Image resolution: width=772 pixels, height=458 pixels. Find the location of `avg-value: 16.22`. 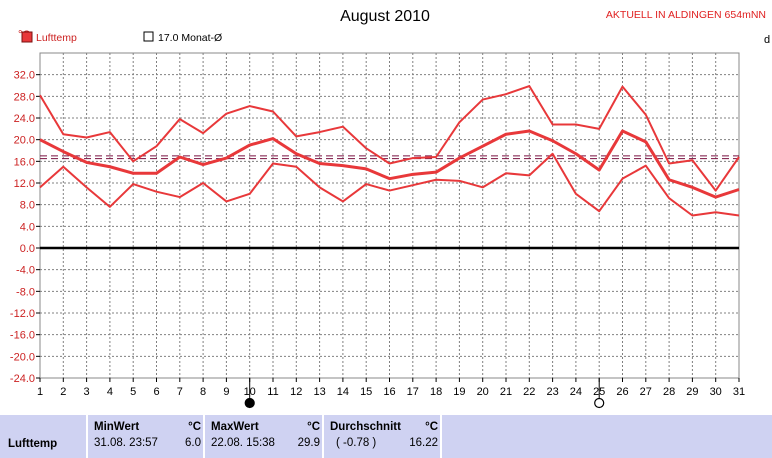

avg-value: 16.22 is located at coordinates (423, 443).